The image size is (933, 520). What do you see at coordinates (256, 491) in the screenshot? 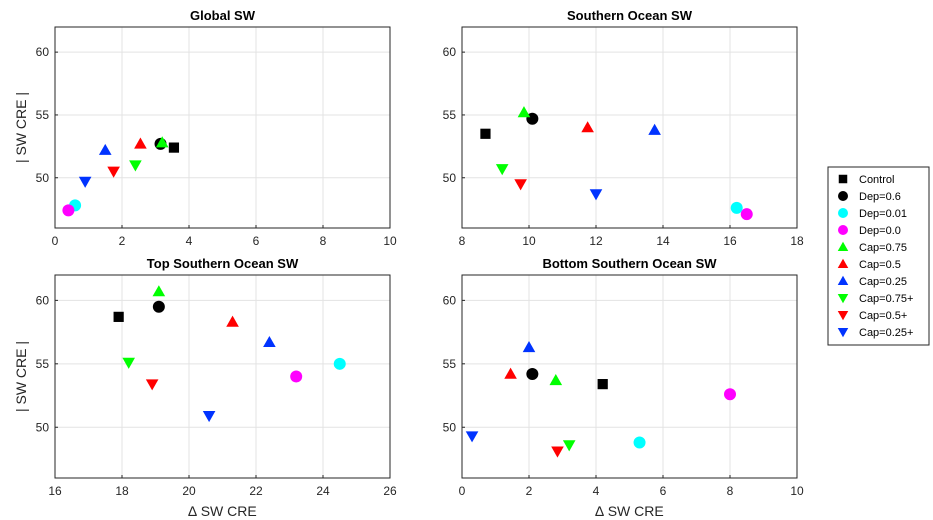
I see `x-tick-label: 22` at bounding box center [256, 491].